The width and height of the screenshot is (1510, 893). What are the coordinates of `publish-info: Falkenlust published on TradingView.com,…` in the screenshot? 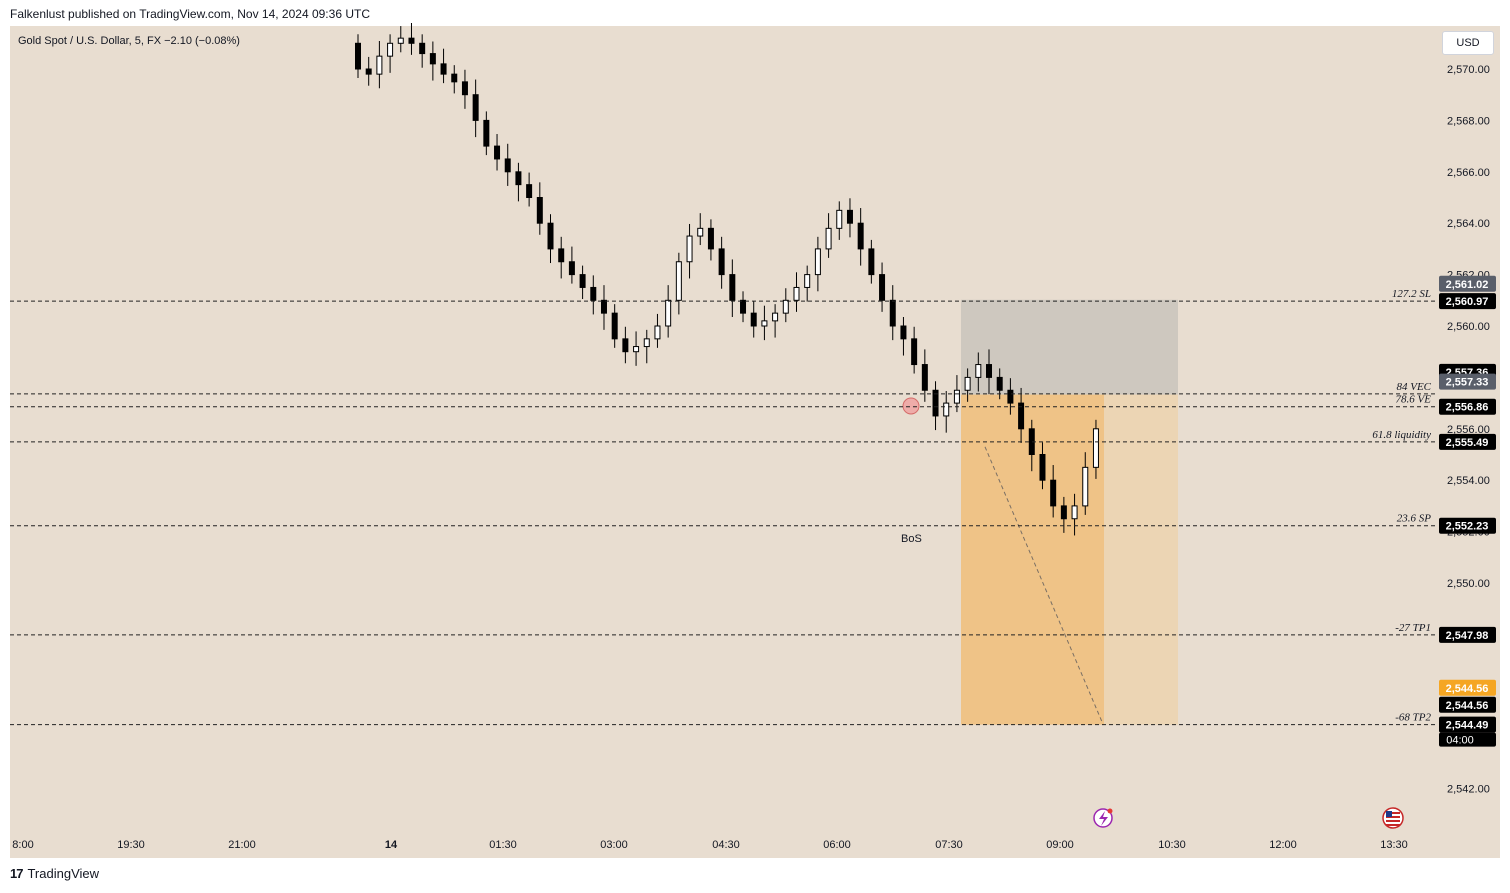 It's located at (190, 14).